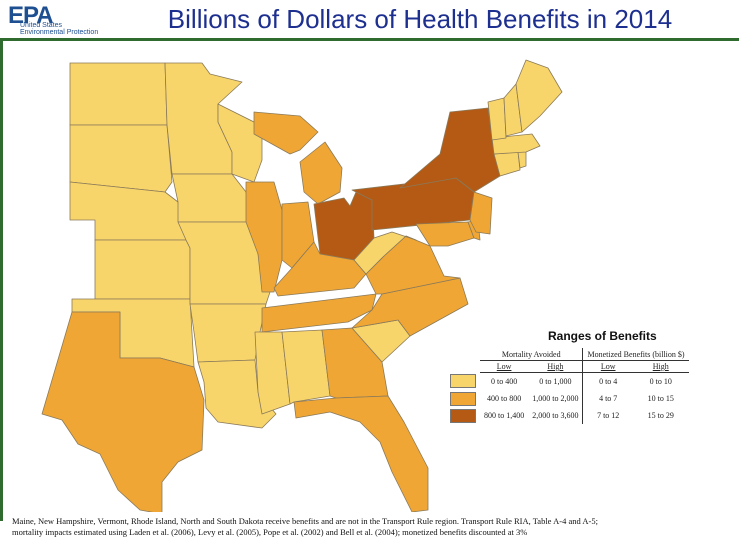 The width and height of the screenshot is (739, 543). What do you see at coordinates (504, 415) in the screenshot?
I see `legend-mort-low: 800 to 1,400` at bounding box center [504, 415].